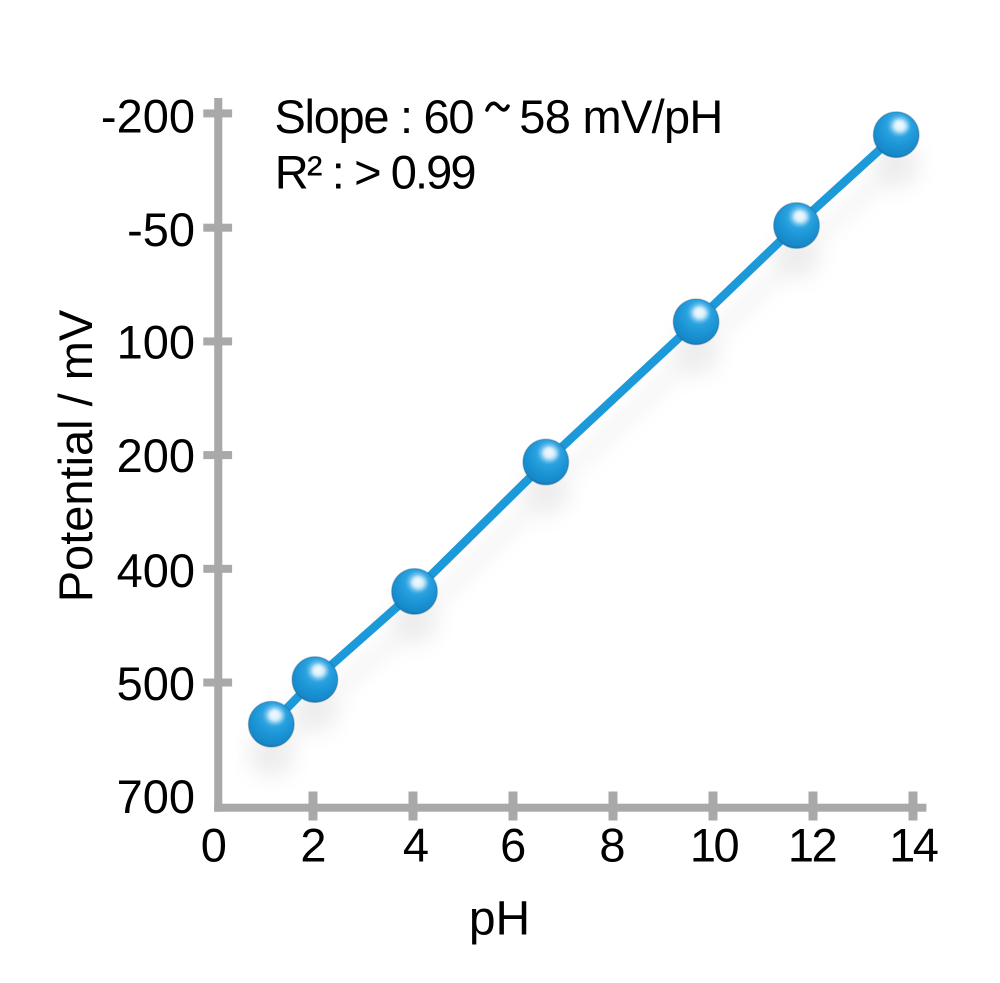  What do you see at coordinates (374, 116) in the screenshot?
I see `svg-text: Slope : 60` at bounding box center [374, 116].